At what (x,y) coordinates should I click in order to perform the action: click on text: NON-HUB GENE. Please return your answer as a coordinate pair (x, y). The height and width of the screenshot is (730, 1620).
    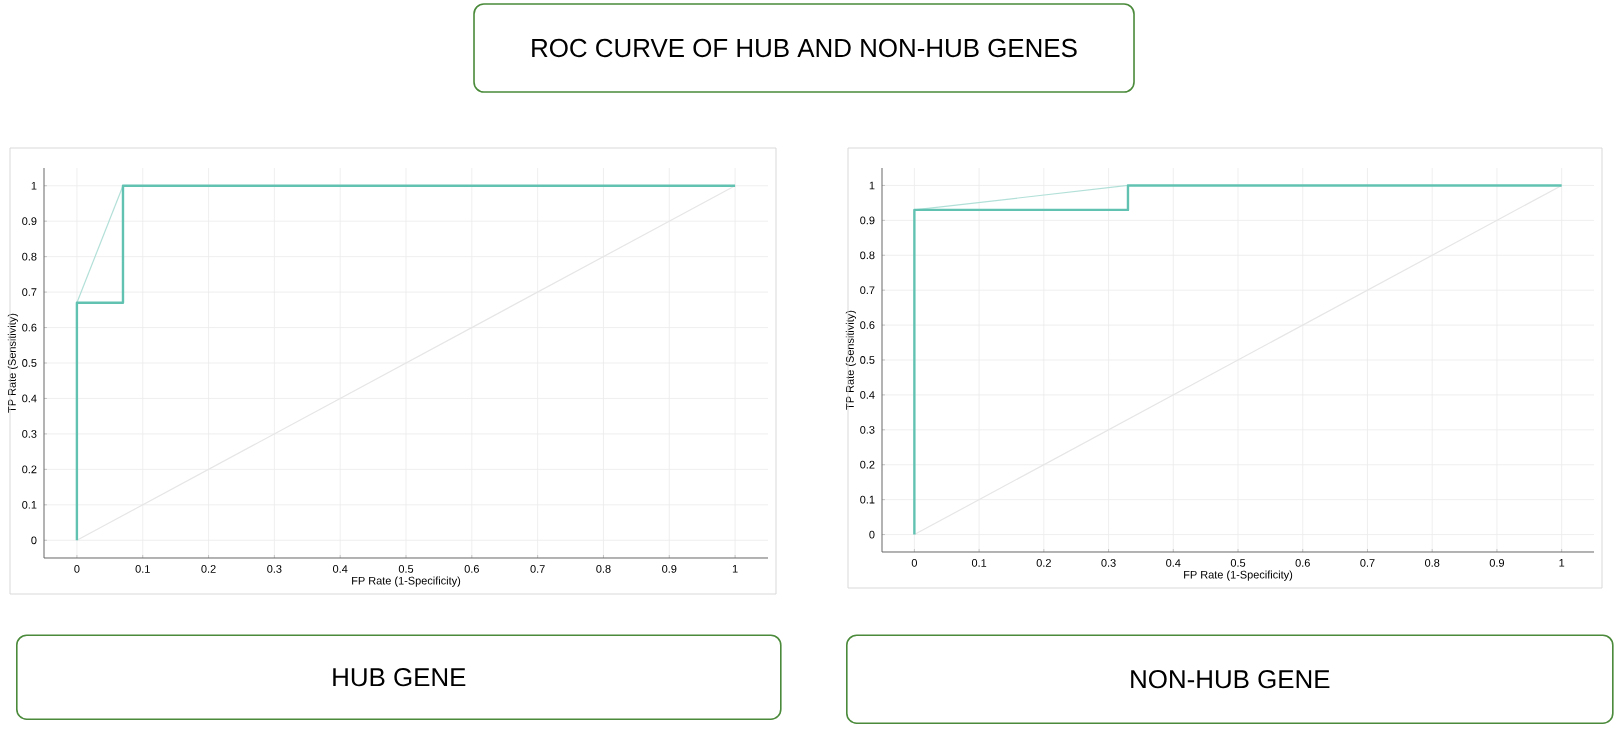
    Looking at the image, I should click on (1230, 679).